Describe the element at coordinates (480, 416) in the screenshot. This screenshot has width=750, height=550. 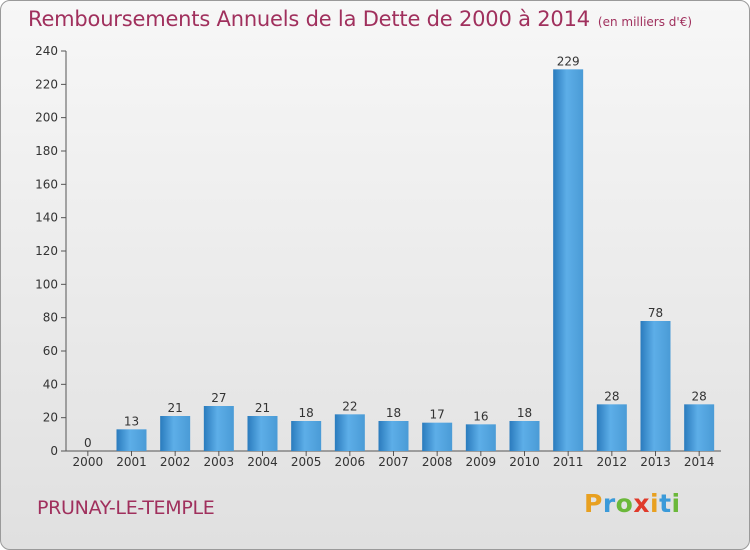
I see `bar-value-label: 16` at that location.